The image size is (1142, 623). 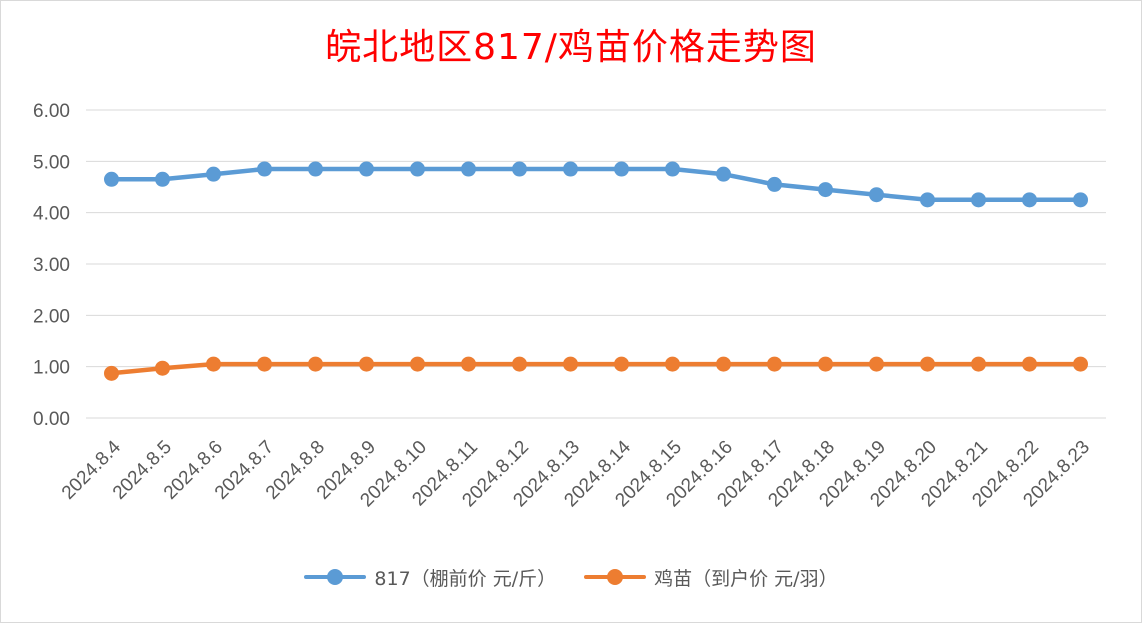 What do you see at coordinates (615, 577) in the screenshot?
I see `legend-marker-chick` at bounding box center [615, 577].